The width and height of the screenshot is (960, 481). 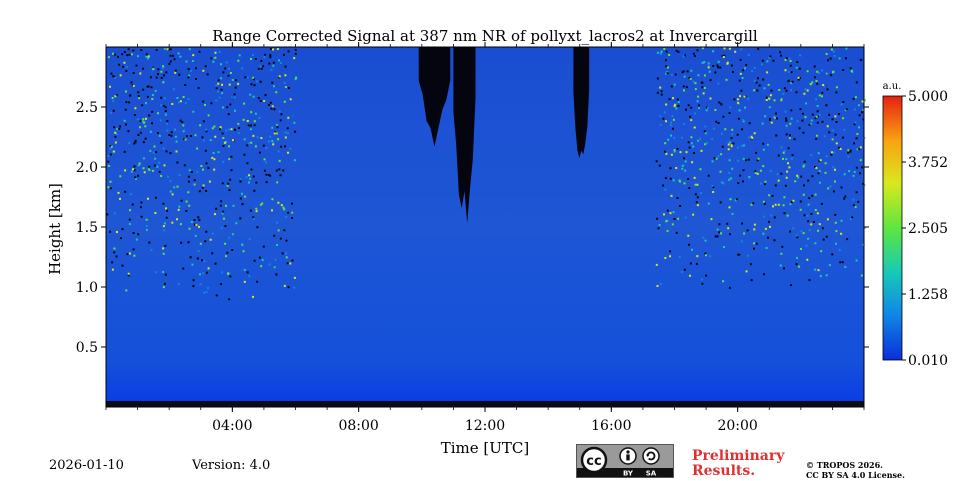 I want to click on copyright-notice: © TROPOS 2026. CC BY SA 4.0 License., so click(x=855, y=470).